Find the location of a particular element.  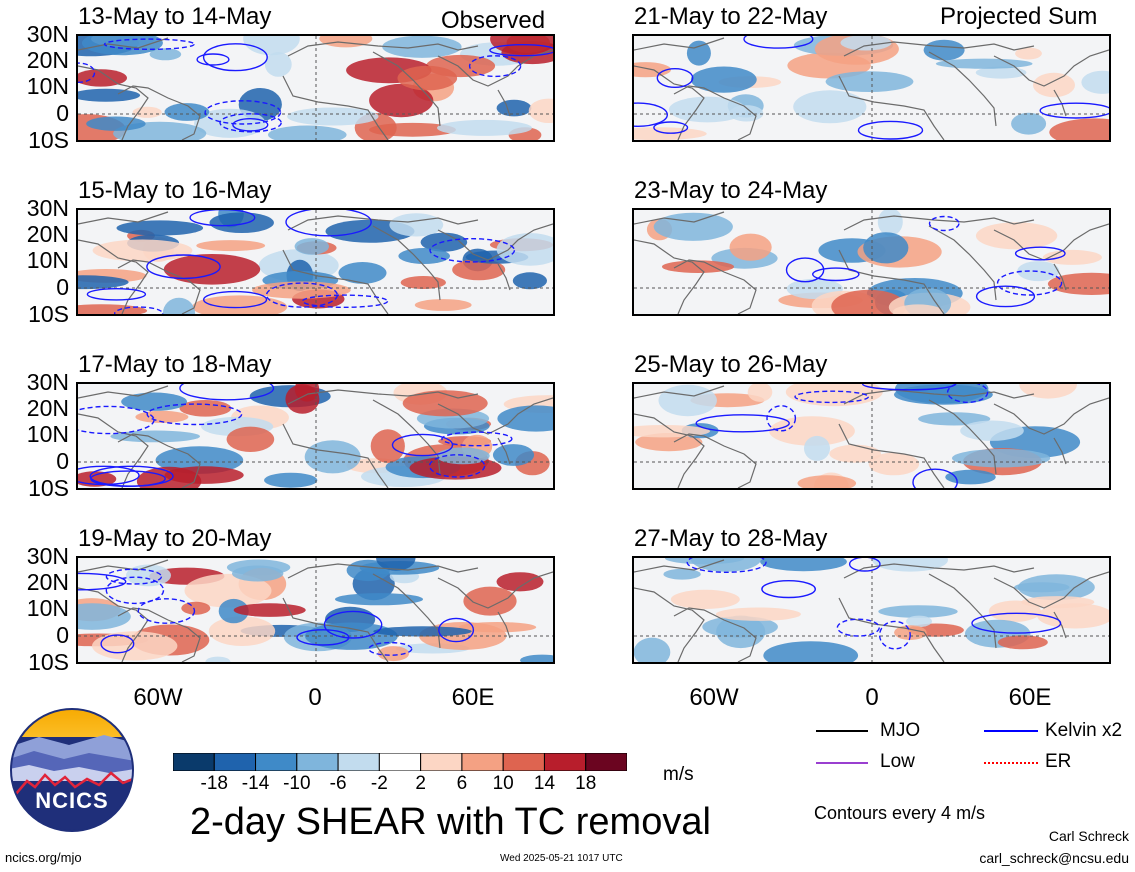

lon-label-60e-left: 60E is located at coordinates (473, 697).